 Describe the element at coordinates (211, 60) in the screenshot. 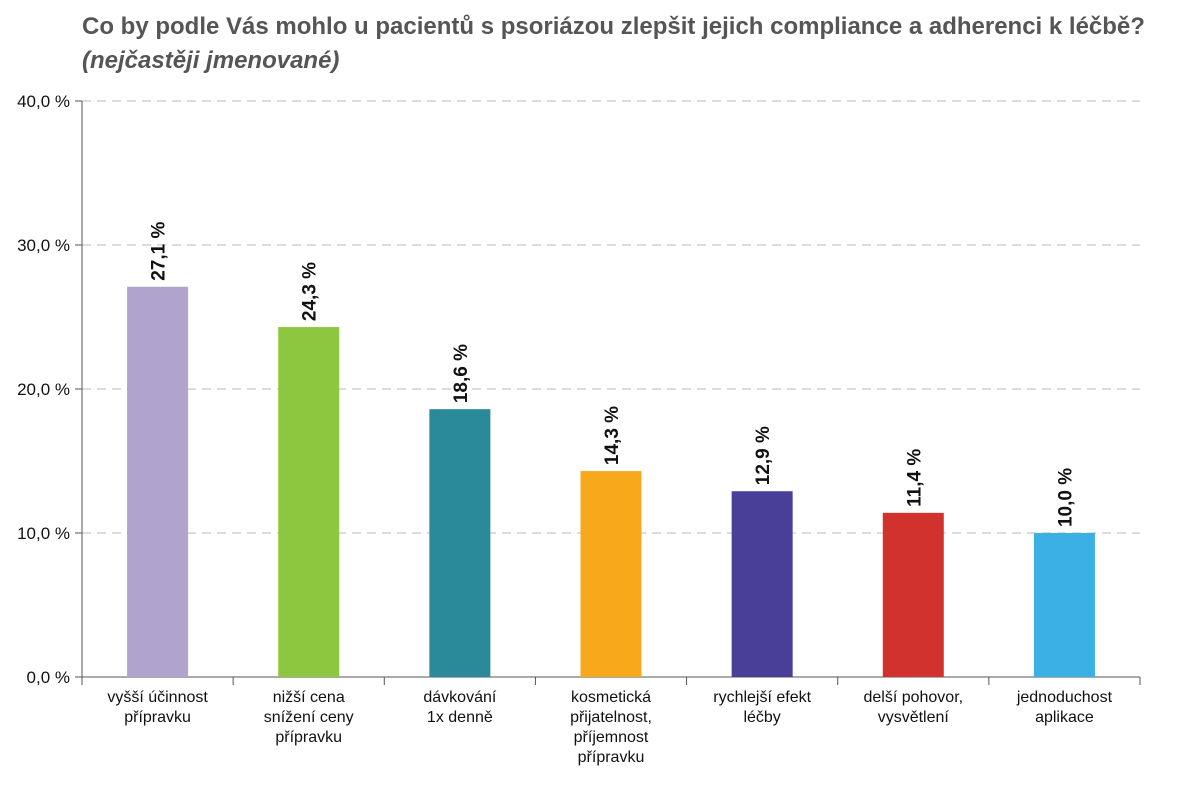

I see `chart-title-qualifier: (nejčastěji jmenované)` at that location.